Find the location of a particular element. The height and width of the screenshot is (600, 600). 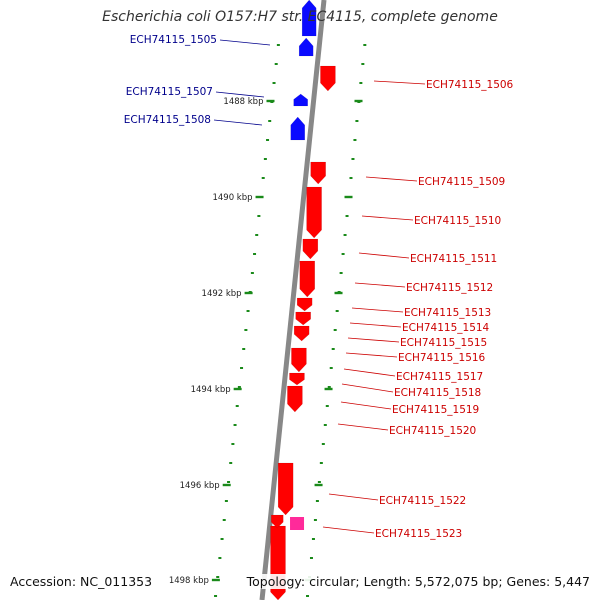

kbp-label: 1492 kbp is located at coordinates (222, 294).